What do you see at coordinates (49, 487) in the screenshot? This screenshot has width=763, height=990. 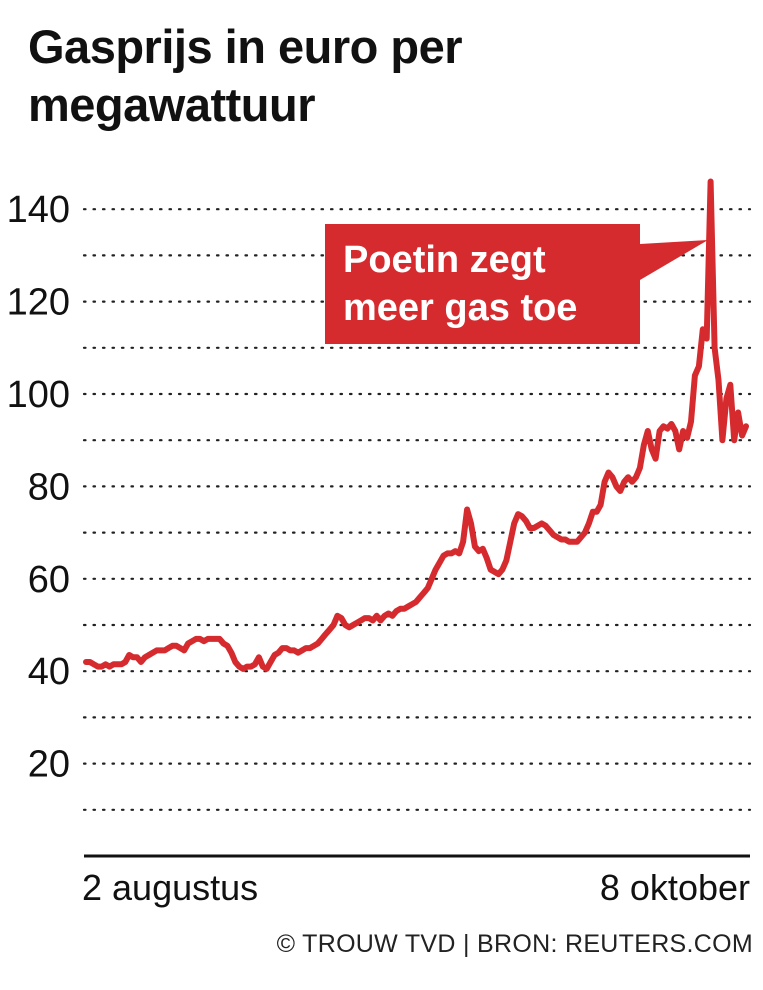 I see `y-tick-label: 80` at bounding box center [49, 487].